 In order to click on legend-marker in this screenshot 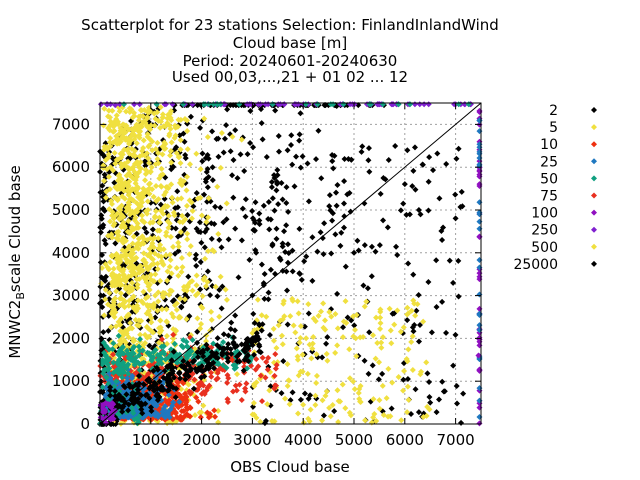, I will do `click(594, 246)`.